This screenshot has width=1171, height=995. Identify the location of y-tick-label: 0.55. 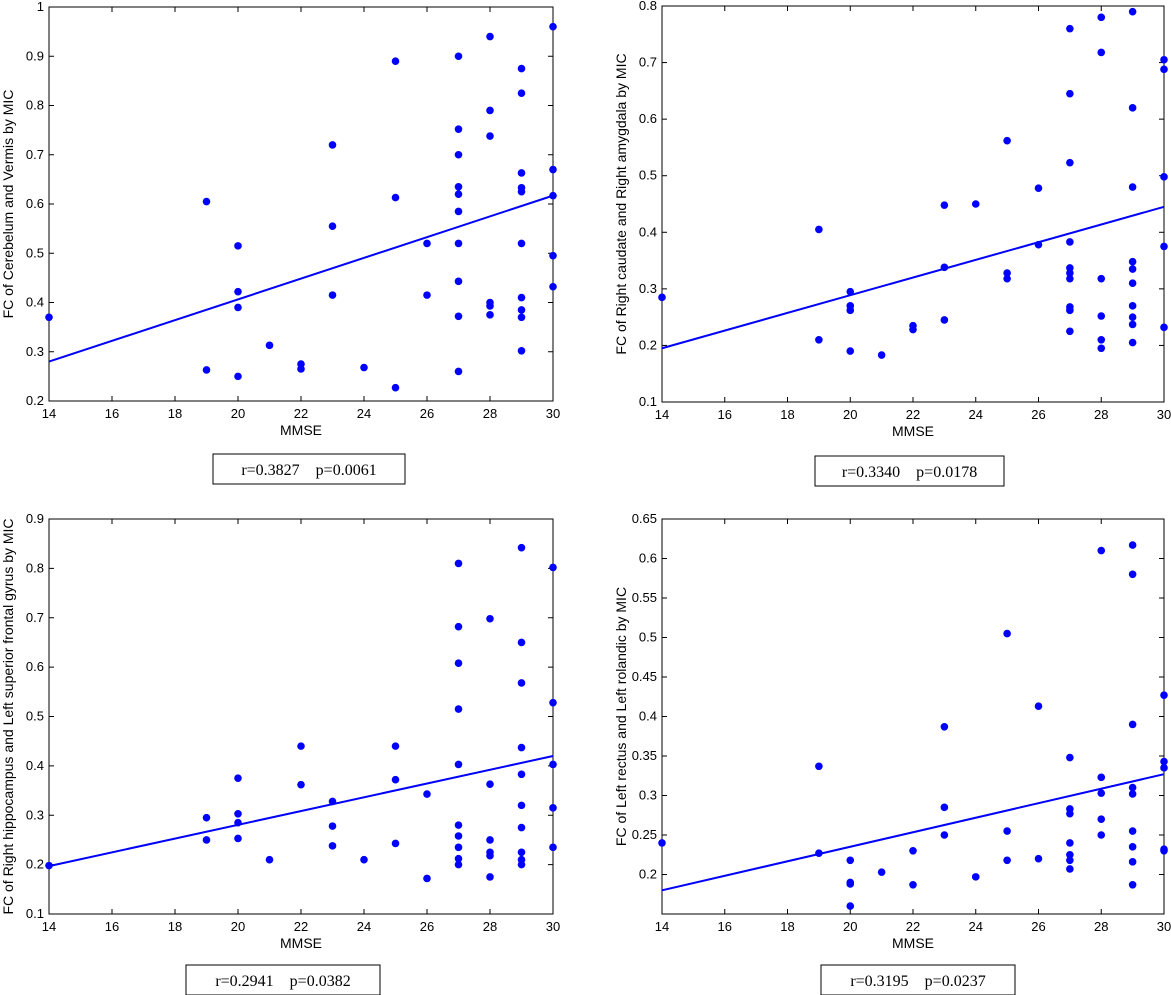
(644, 597).